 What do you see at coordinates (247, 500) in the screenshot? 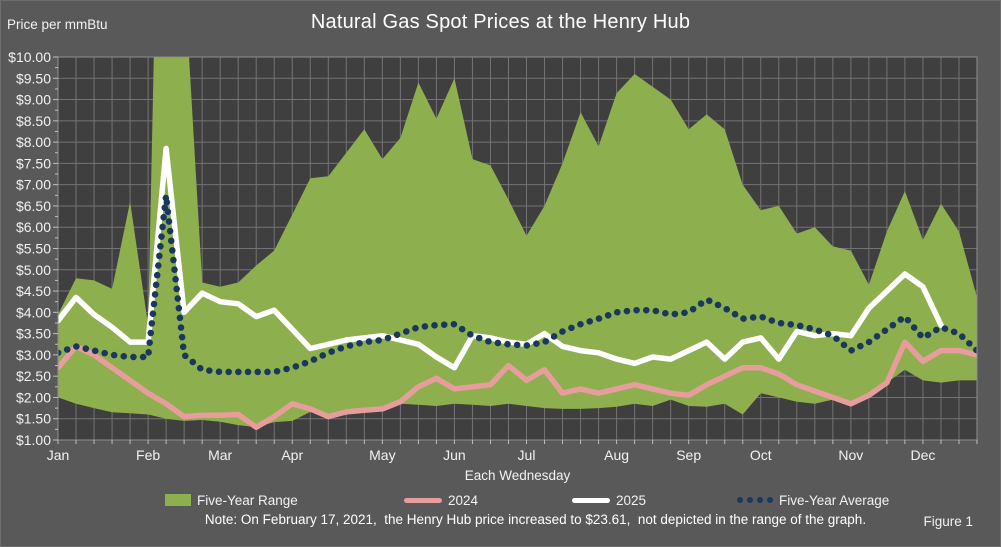
I see `legend-label: Five-Year Range` at bounding box center [247, 500].